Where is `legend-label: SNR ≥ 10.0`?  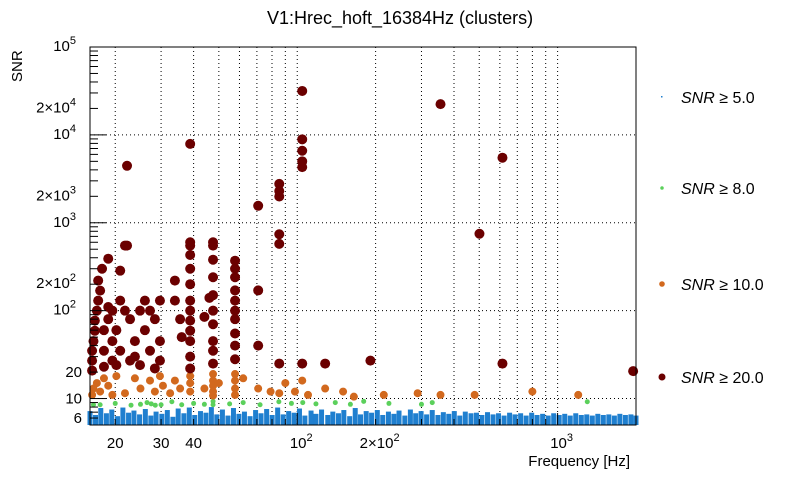 legend-label: SNR ≥ 10.0 is located at coordinates (722, 285).